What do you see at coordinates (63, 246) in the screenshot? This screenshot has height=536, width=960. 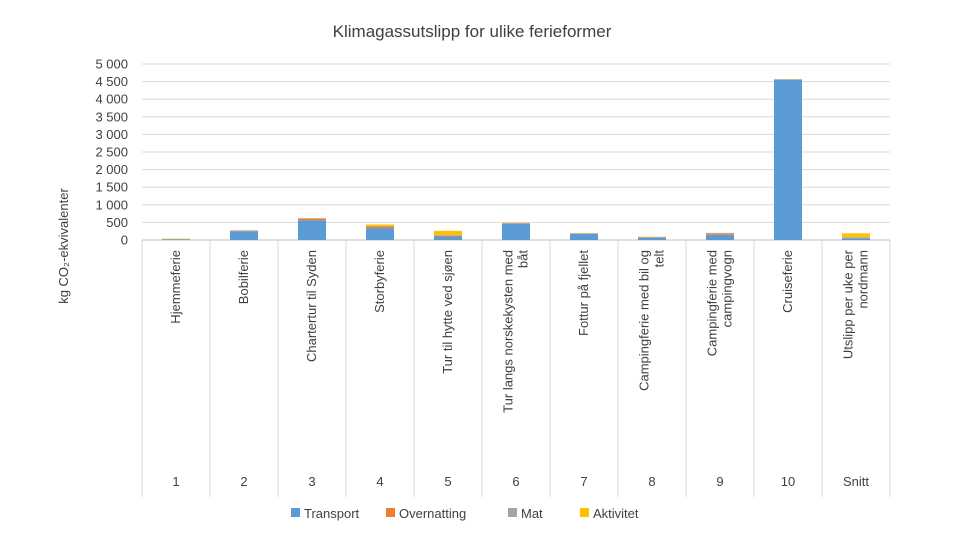 I see `y-axis-label: kg CO₂-ekvivalenter` at bounding box center [63, 246].